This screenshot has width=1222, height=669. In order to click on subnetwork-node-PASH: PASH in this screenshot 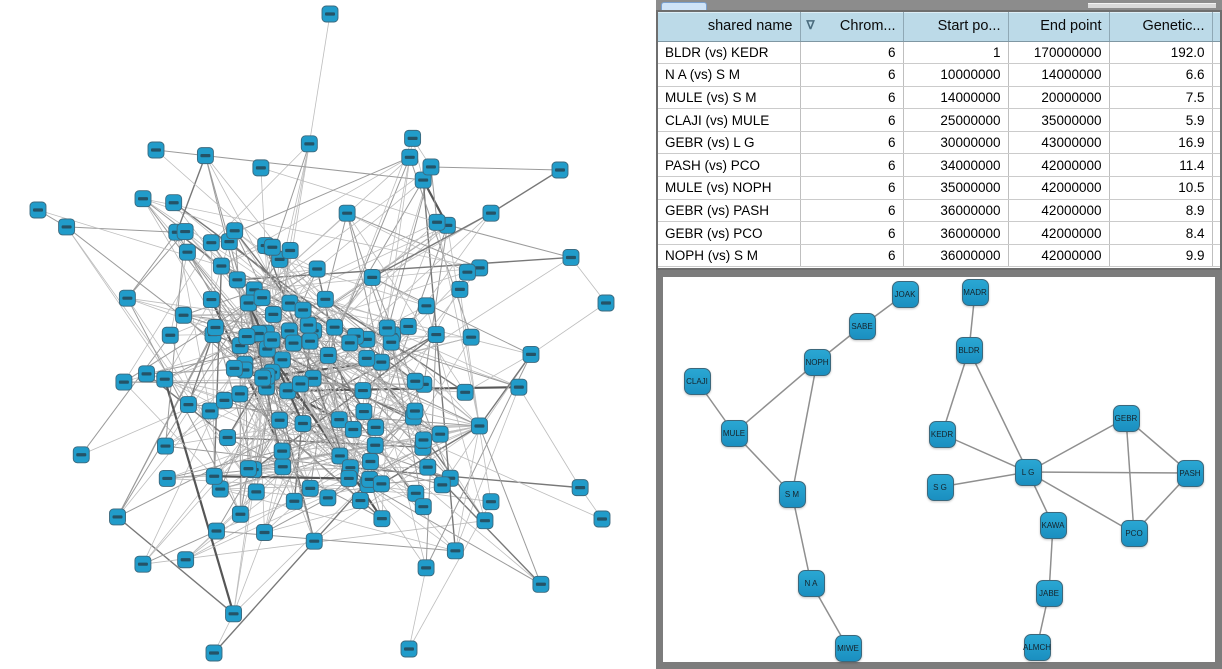, I will do `click(1190, 473)`.